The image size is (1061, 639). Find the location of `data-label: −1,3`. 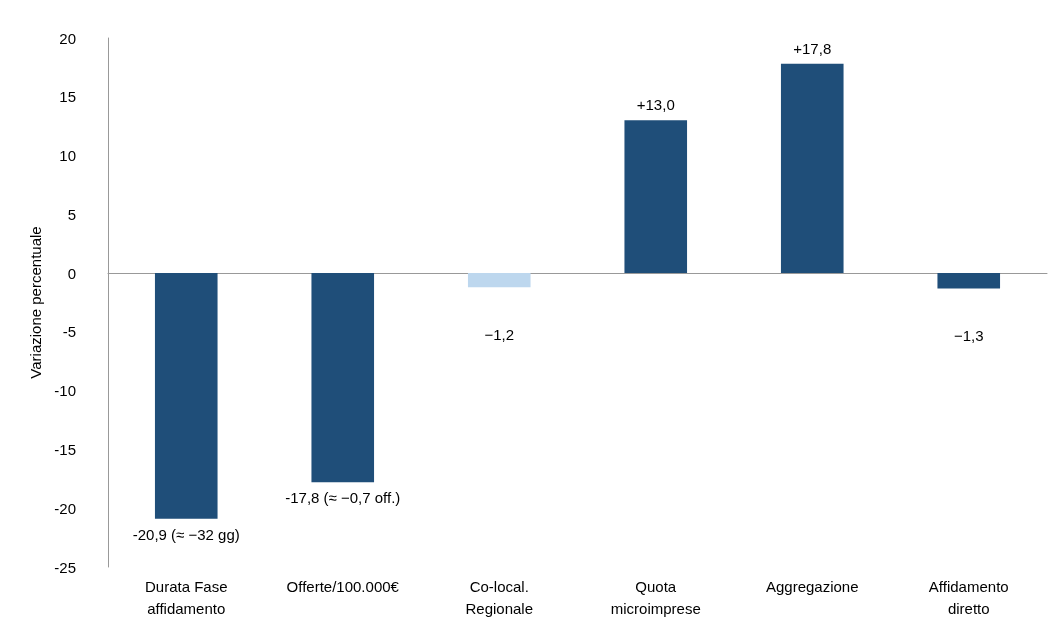

data-label: −1,3 is located at coordinates (968, 336).